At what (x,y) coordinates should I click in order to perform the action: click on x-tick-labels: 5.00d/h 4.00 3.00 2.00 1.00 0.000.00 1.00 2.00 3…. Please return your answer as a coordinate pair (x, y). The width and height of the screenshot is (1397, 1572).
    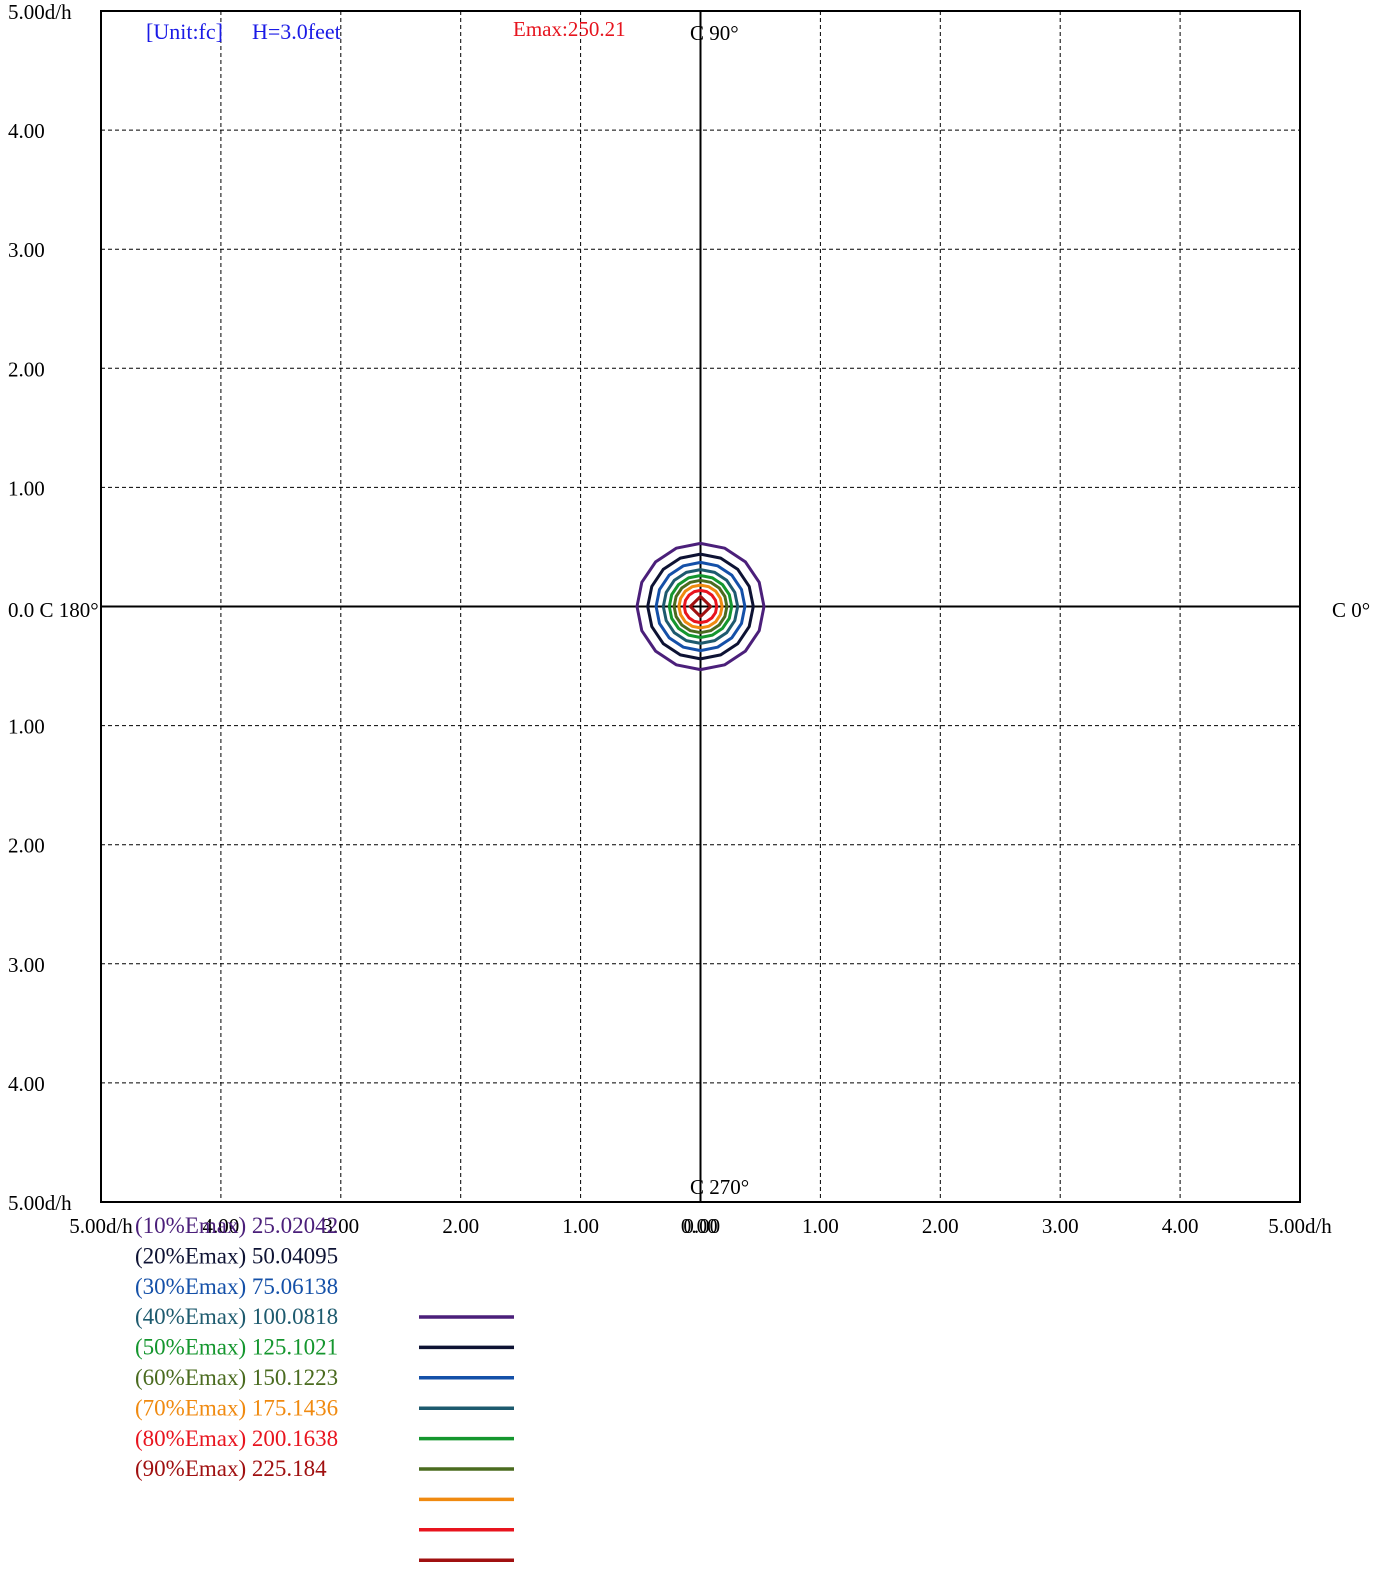
    Looking at the image, I should click on (700, 1226).